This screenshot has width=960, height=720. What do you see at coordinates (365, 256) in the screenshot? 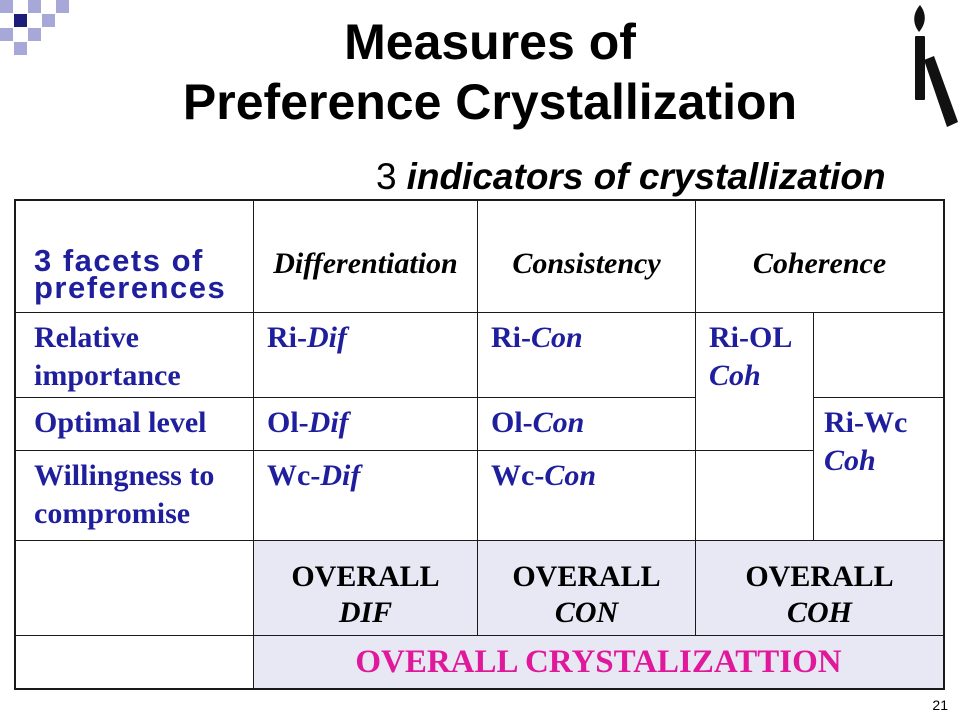
I see `header-differentiation: Differentiation` at bounding box center [365, 256].